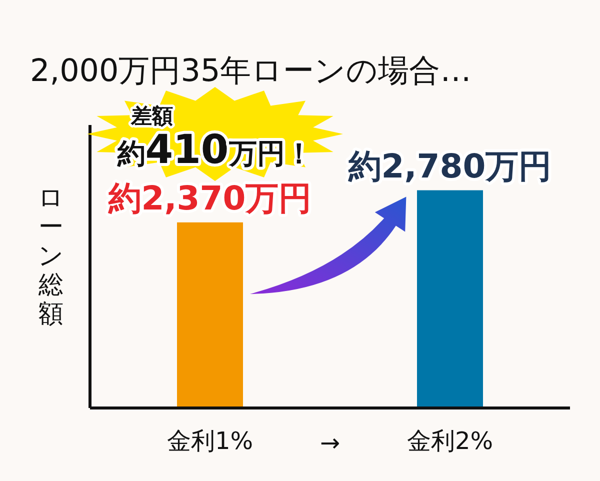  Describe the element at coordinates (51, 255) in the screenshot. I see `y-axis-title: ローン総額` at that location.